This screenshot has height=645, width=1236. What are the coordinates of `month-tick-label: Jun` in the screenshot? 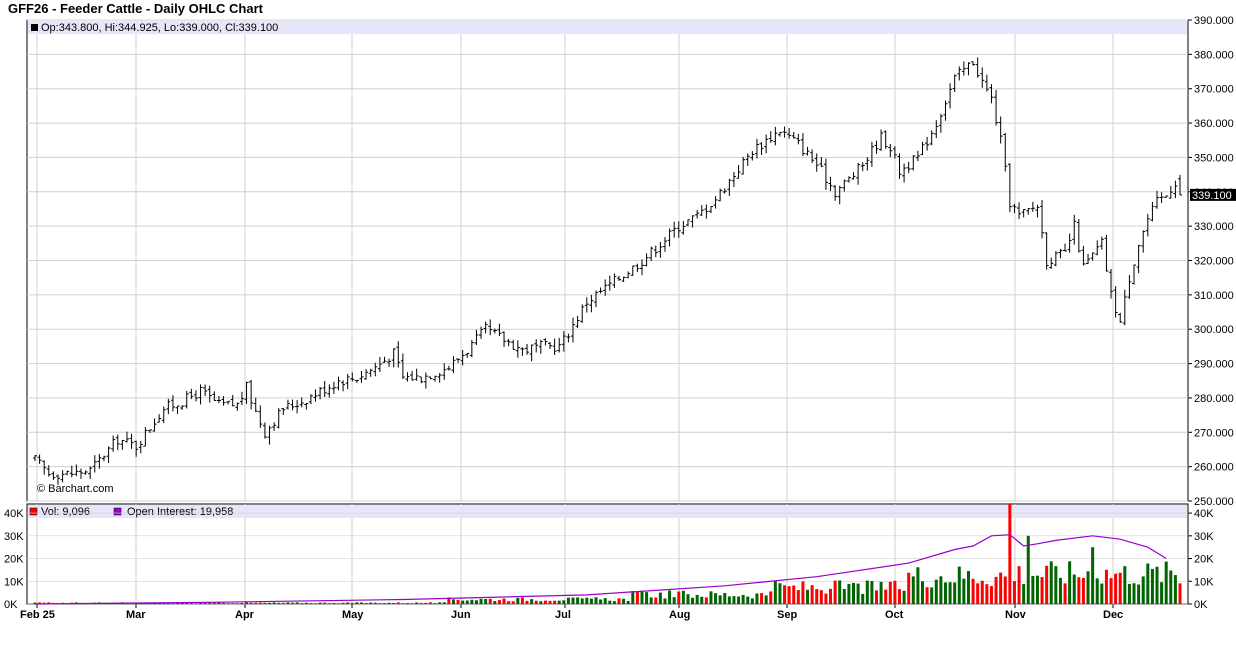 It's located at (461, 615).